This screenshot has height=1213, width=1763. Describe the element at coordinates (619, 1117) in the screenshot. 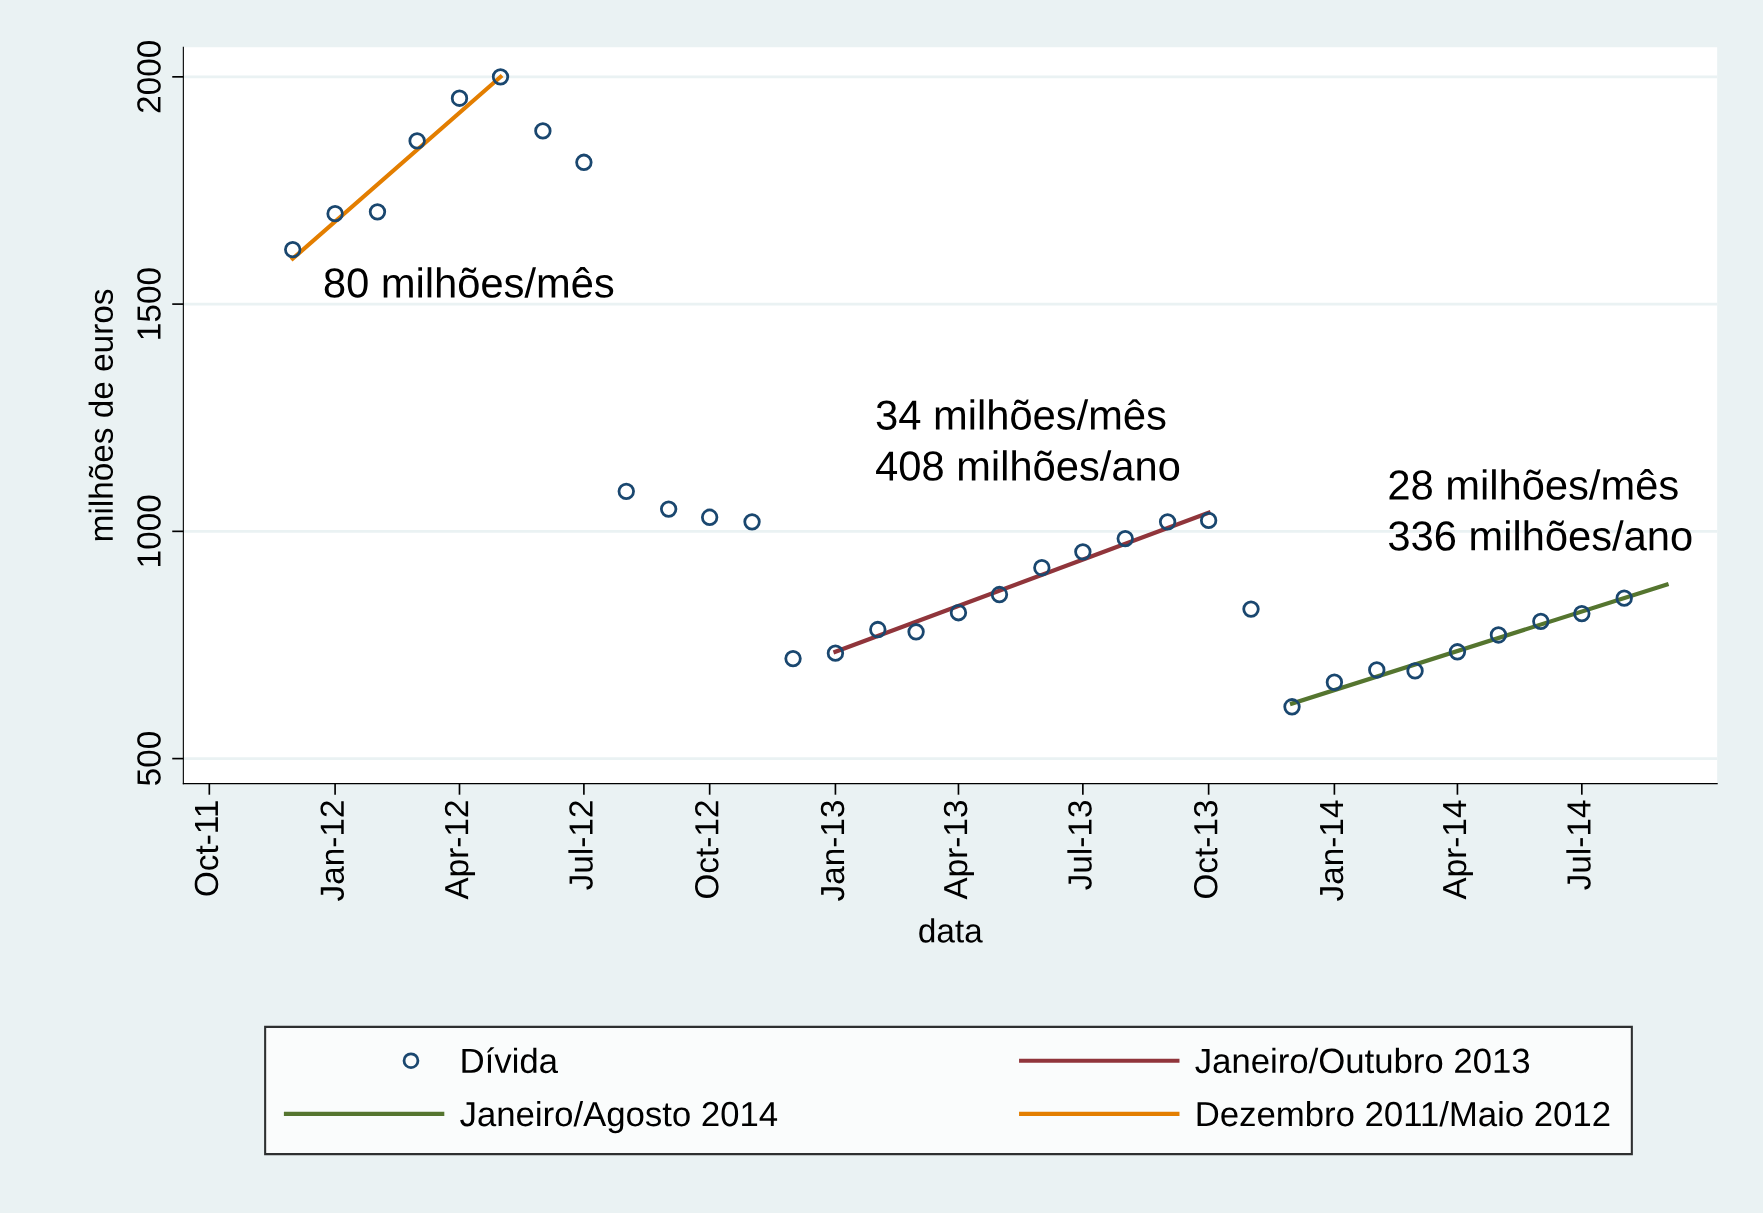

I see `legend-label: Janeiro/Agosto 2014` at that location.